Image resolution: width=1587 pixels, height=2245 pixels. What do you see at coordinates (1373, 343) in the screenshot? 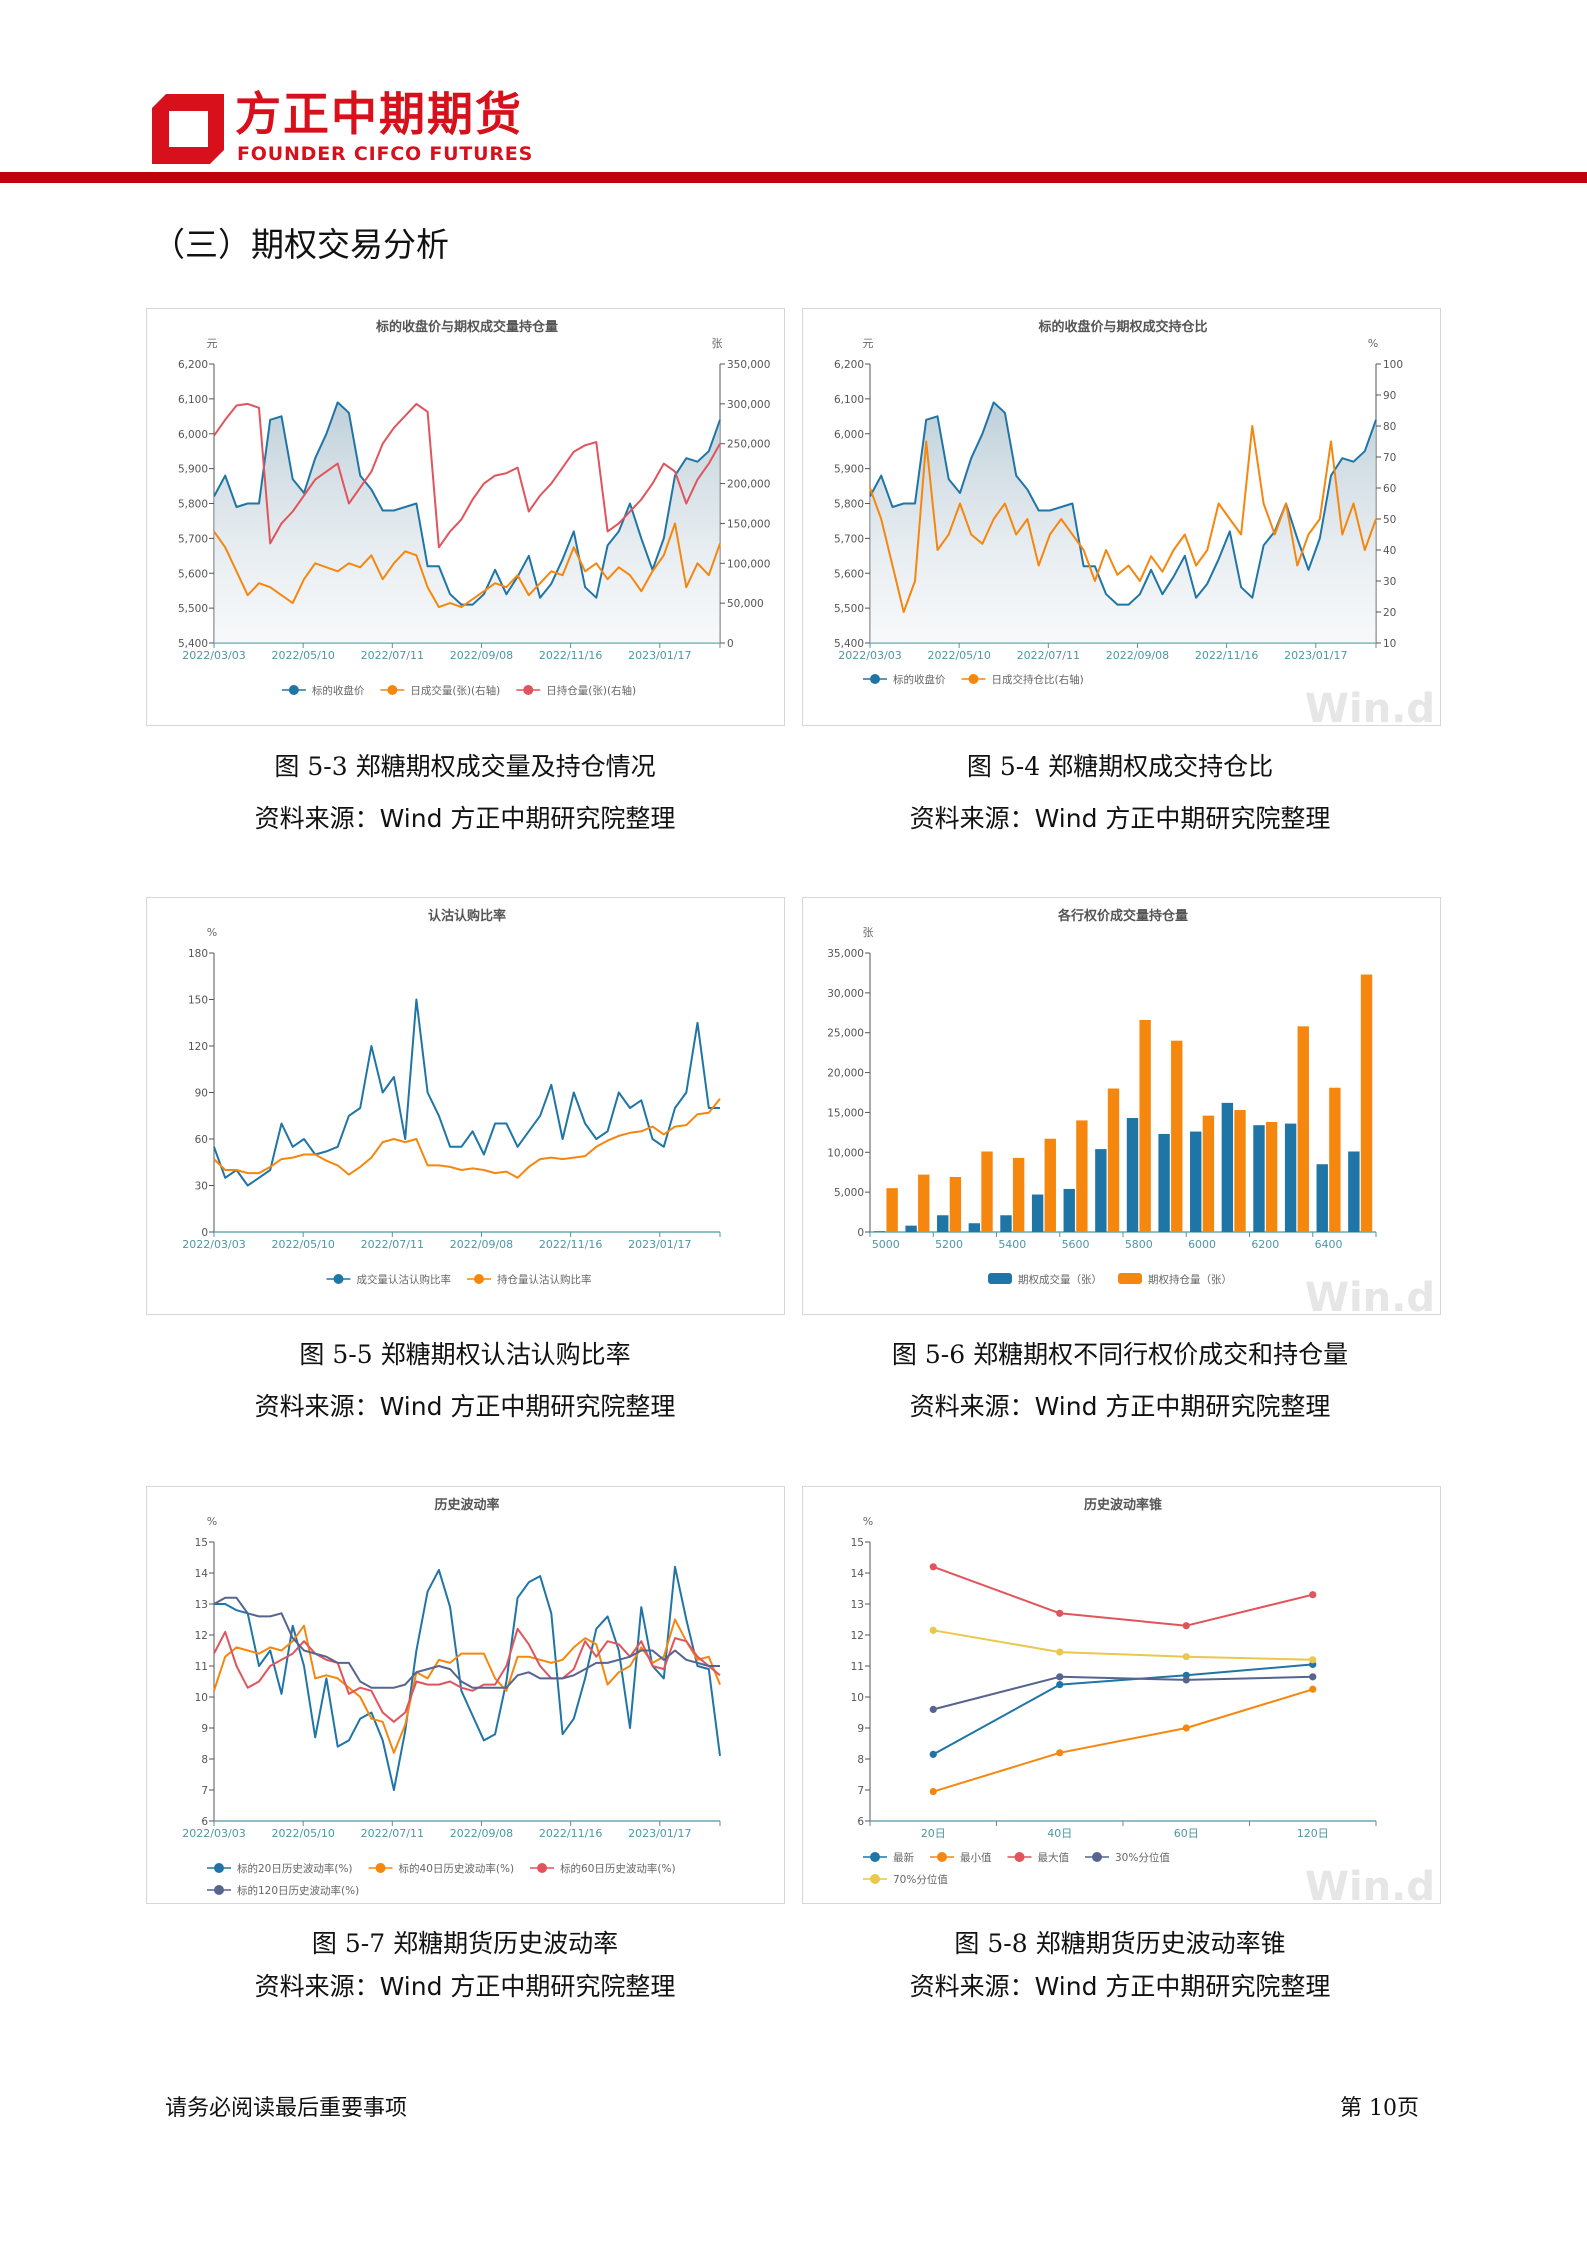
I see `y-axis-unit-right: %` at bounding box center [1373, 343].